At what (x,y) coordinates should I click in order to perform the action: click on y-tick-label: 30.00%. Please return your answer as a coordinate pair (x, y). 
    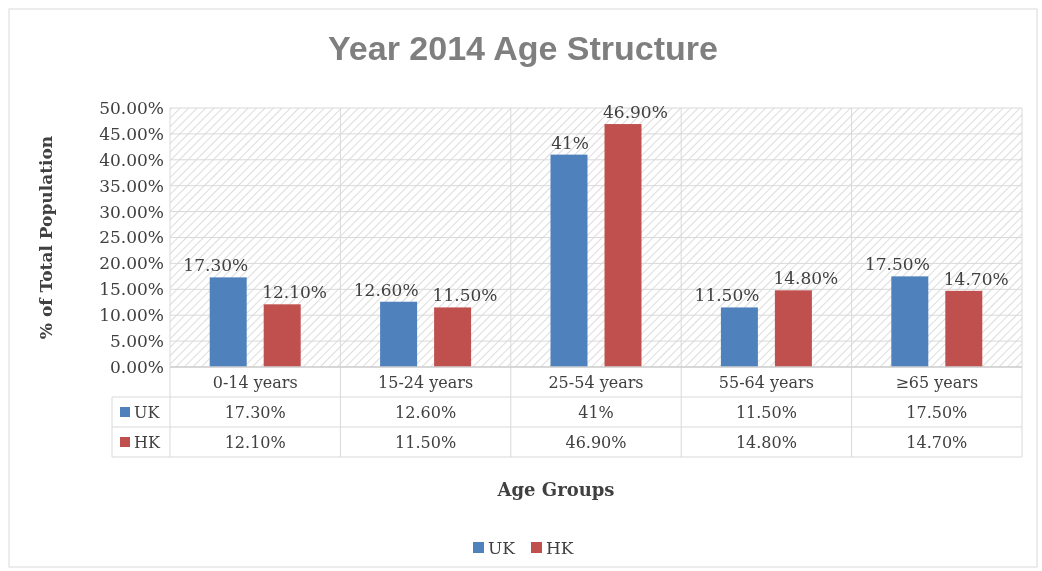
    Looking at the image, I should click on (131, 211).